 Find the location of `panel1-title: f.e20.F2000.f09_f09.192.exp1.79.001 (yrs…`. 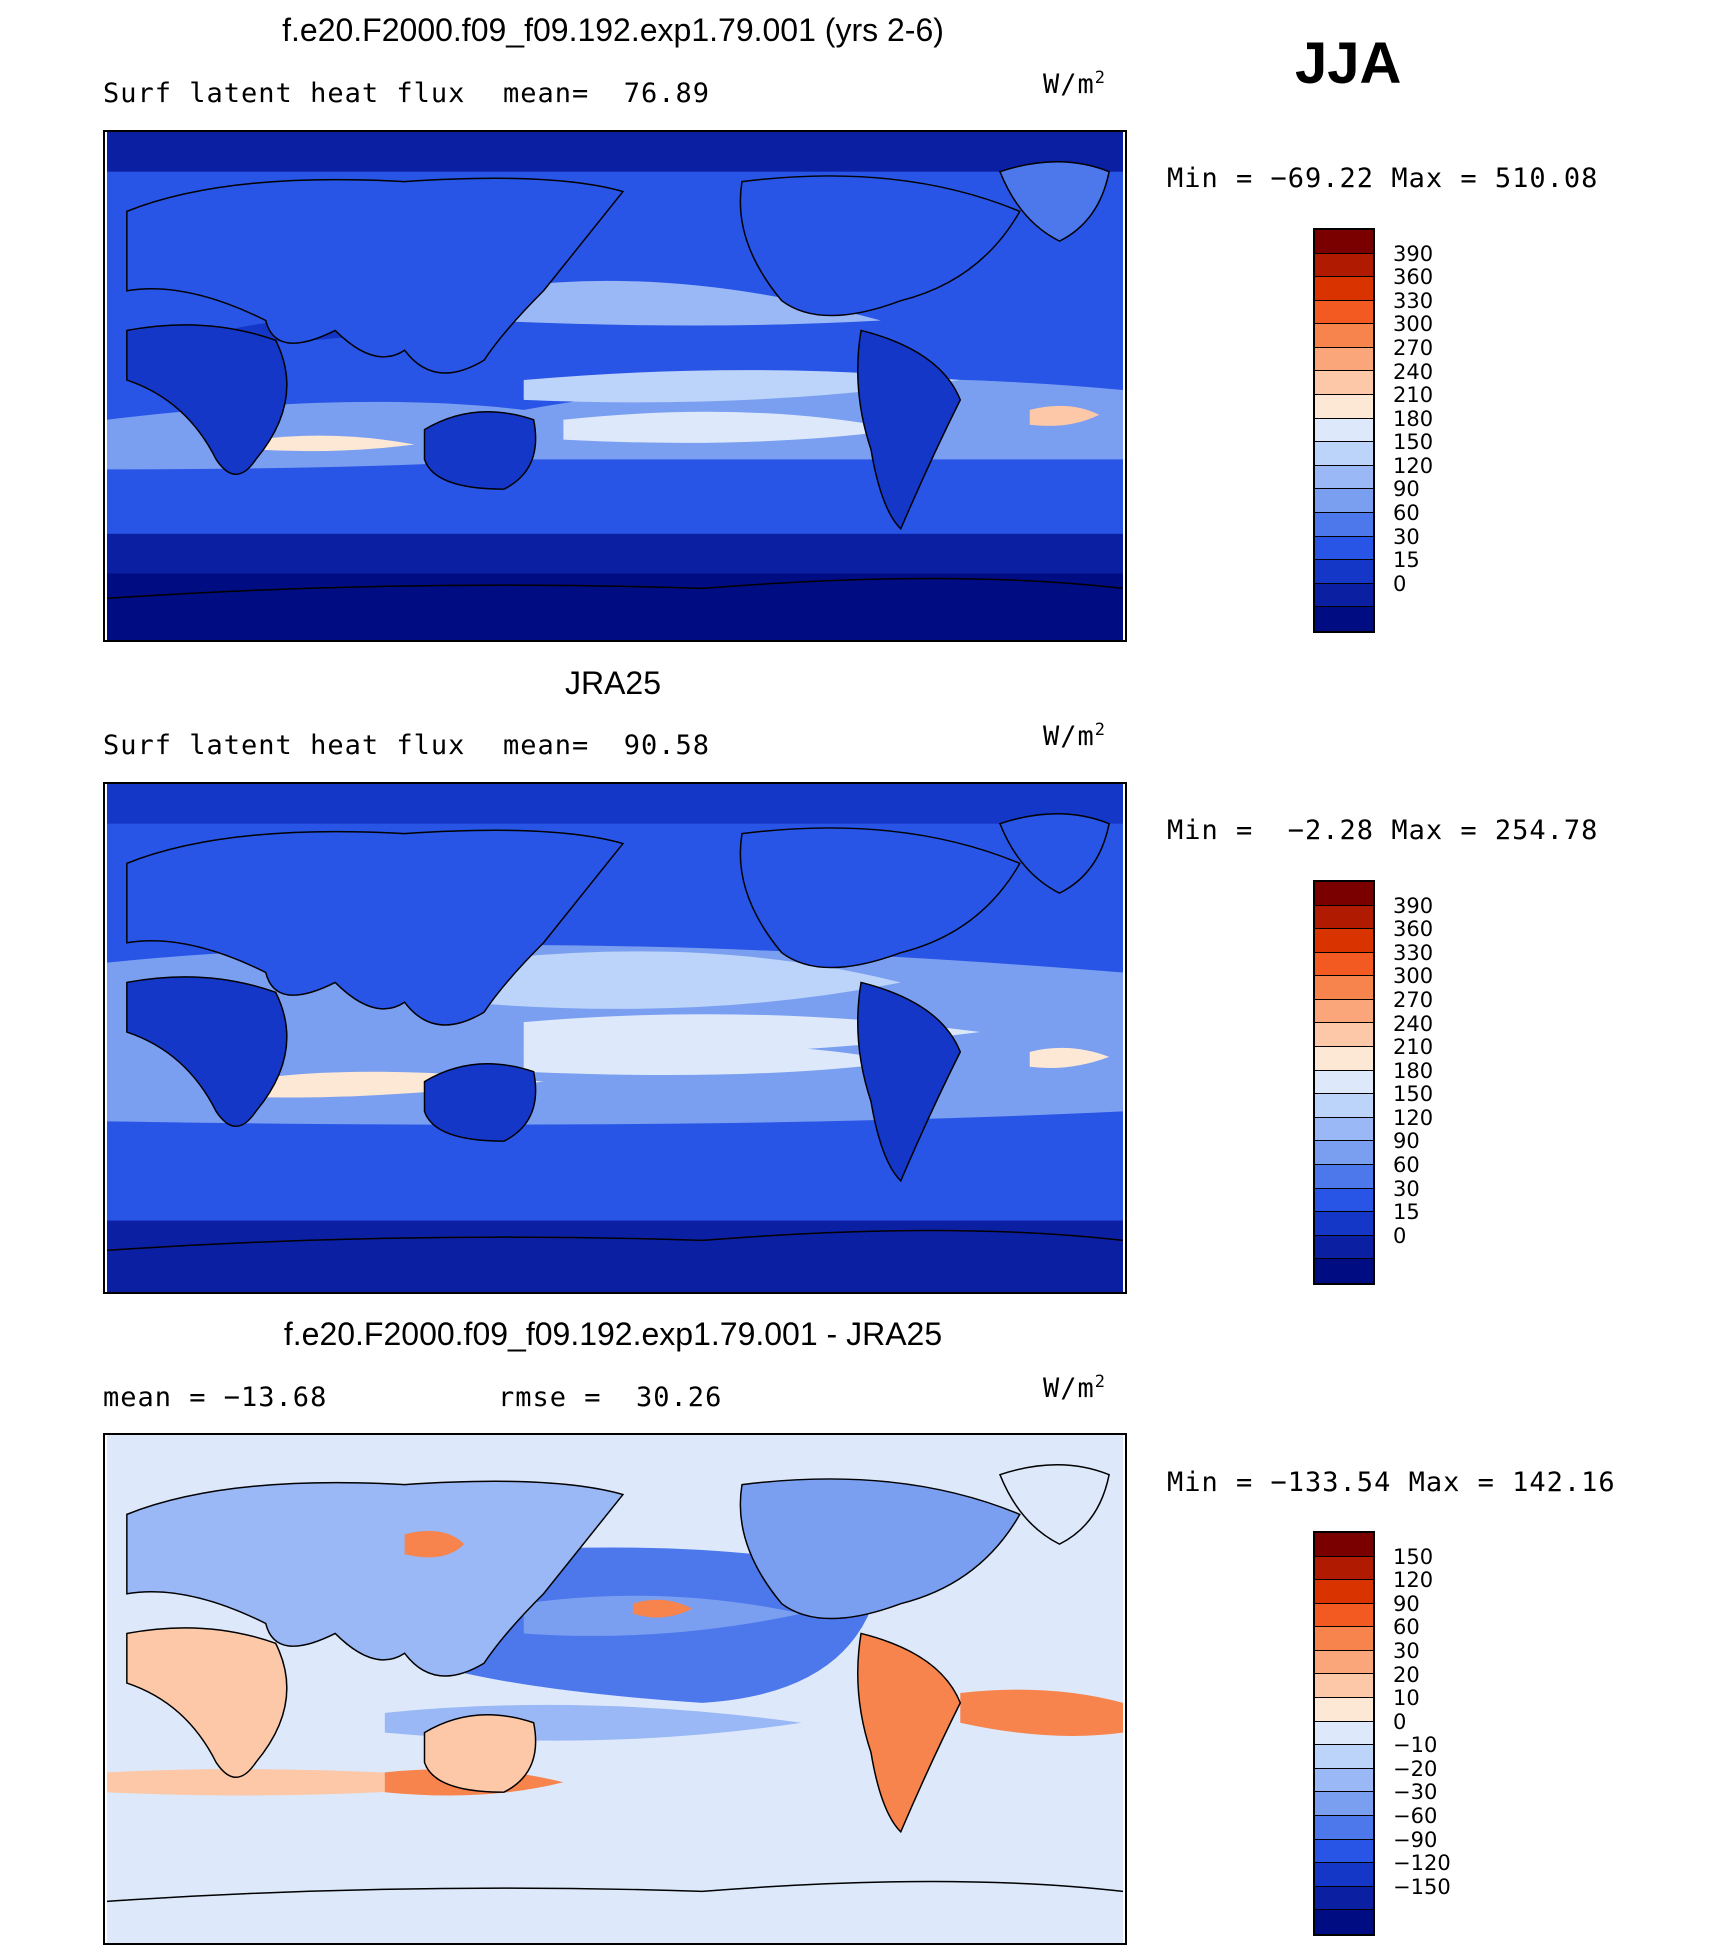

panel1-title: f.e20.F2000.f09_f09.192.exp1.79.001 (yrs… is located at coordinates (613, 30).